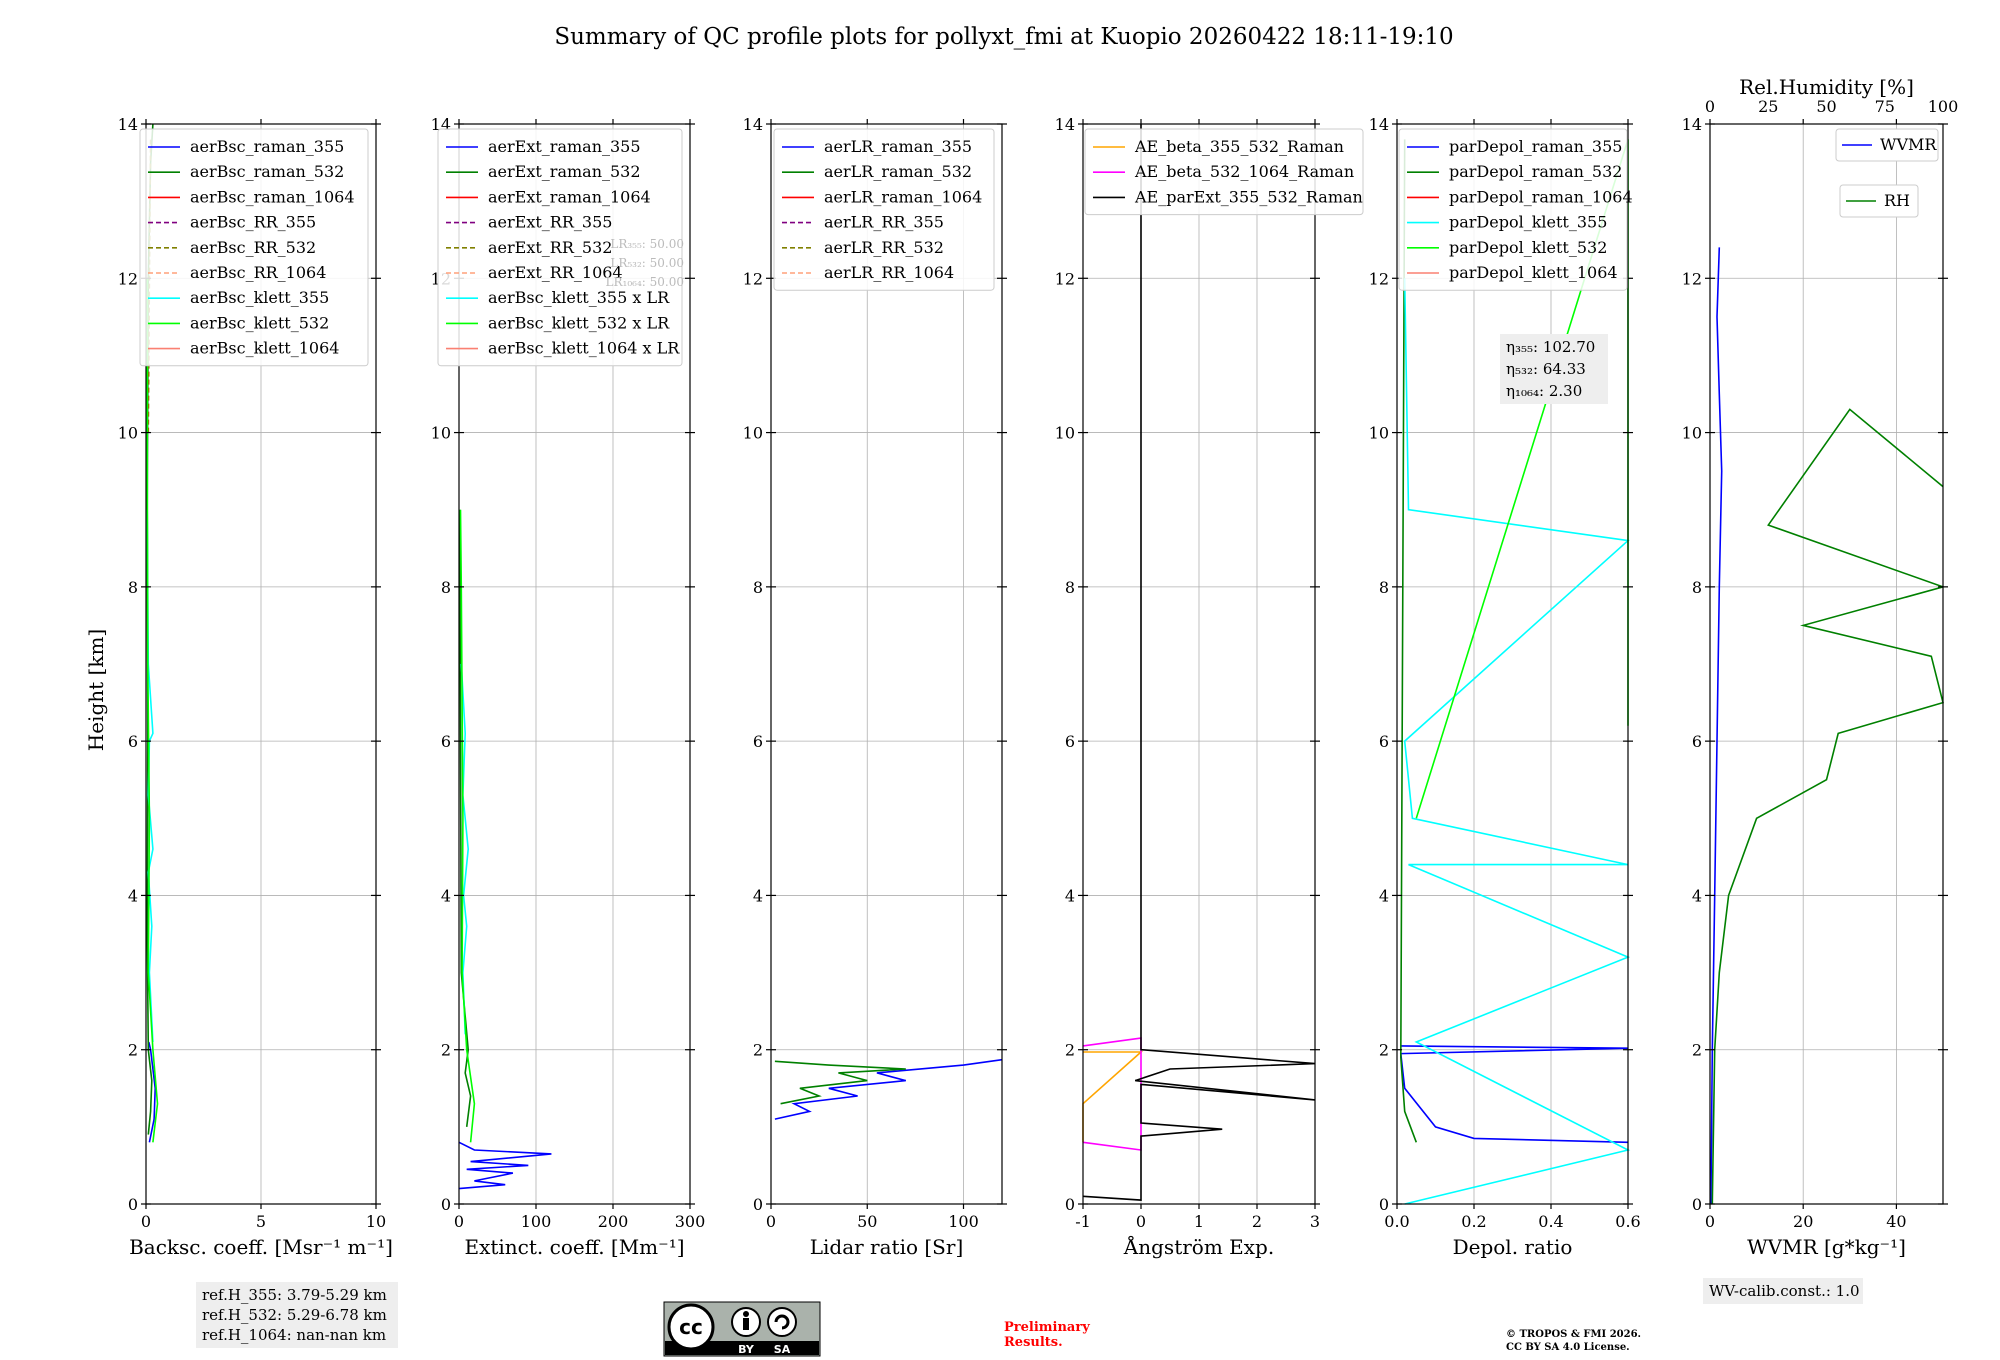 Image resolution: width=2000 pixels, height=1360 pixels. What do you see at coordinates (1533, 272) in the screenshot?
I see `legend-label: parDepol_klett_1064` at bounding box center [1533, 272].